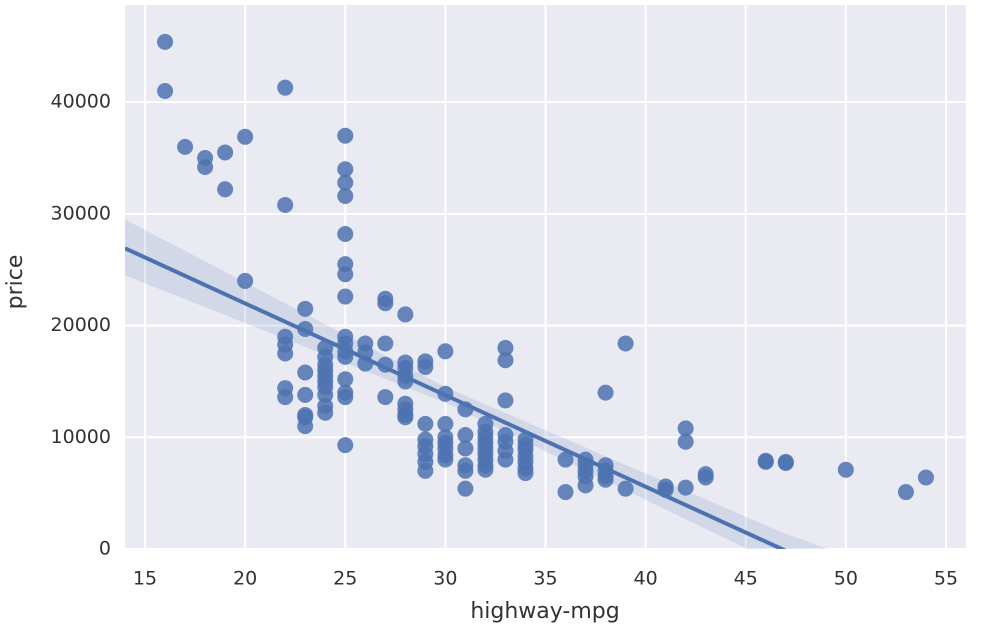  I want to click on x-tick-label: 15, so click(145, 579).